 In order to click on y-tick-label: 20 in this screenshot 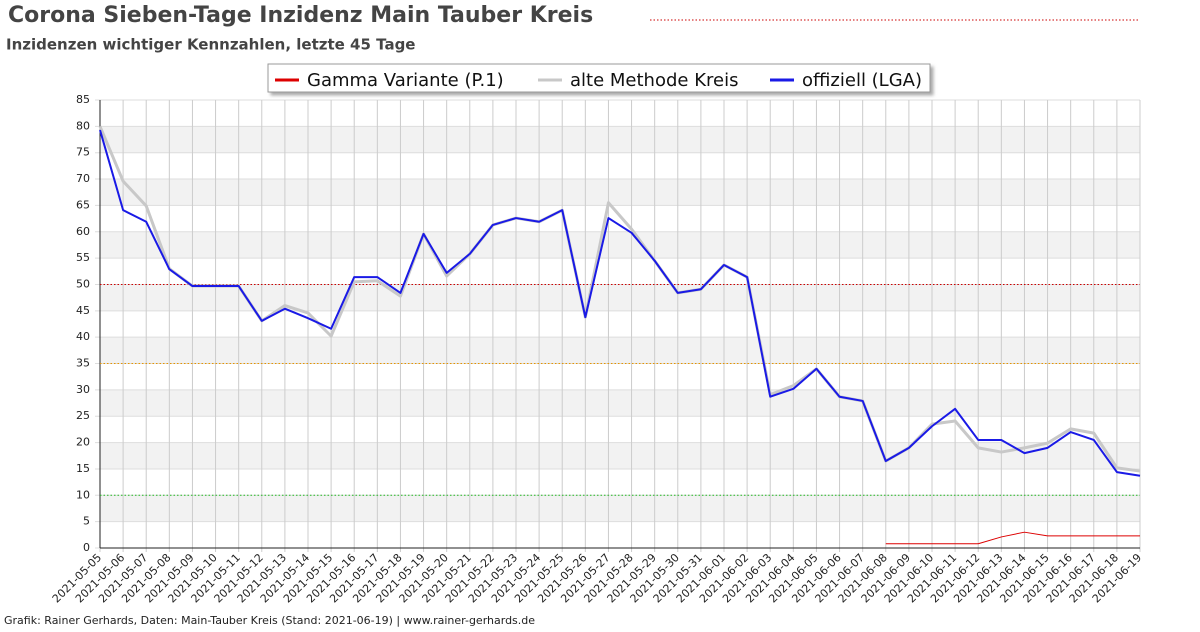, I will do `click(83, 442)`.